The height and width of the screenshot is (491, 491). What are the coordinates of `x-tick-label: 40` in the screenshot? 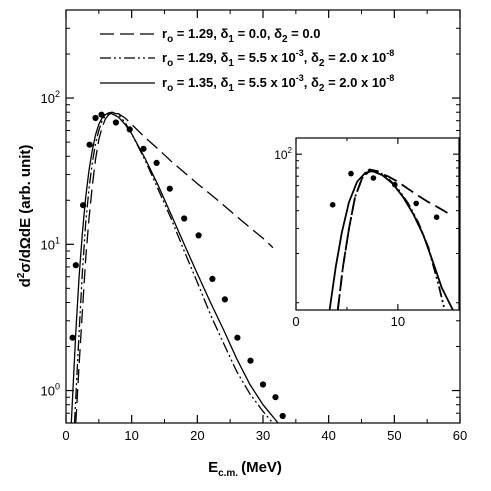 It's located at (328, 435).